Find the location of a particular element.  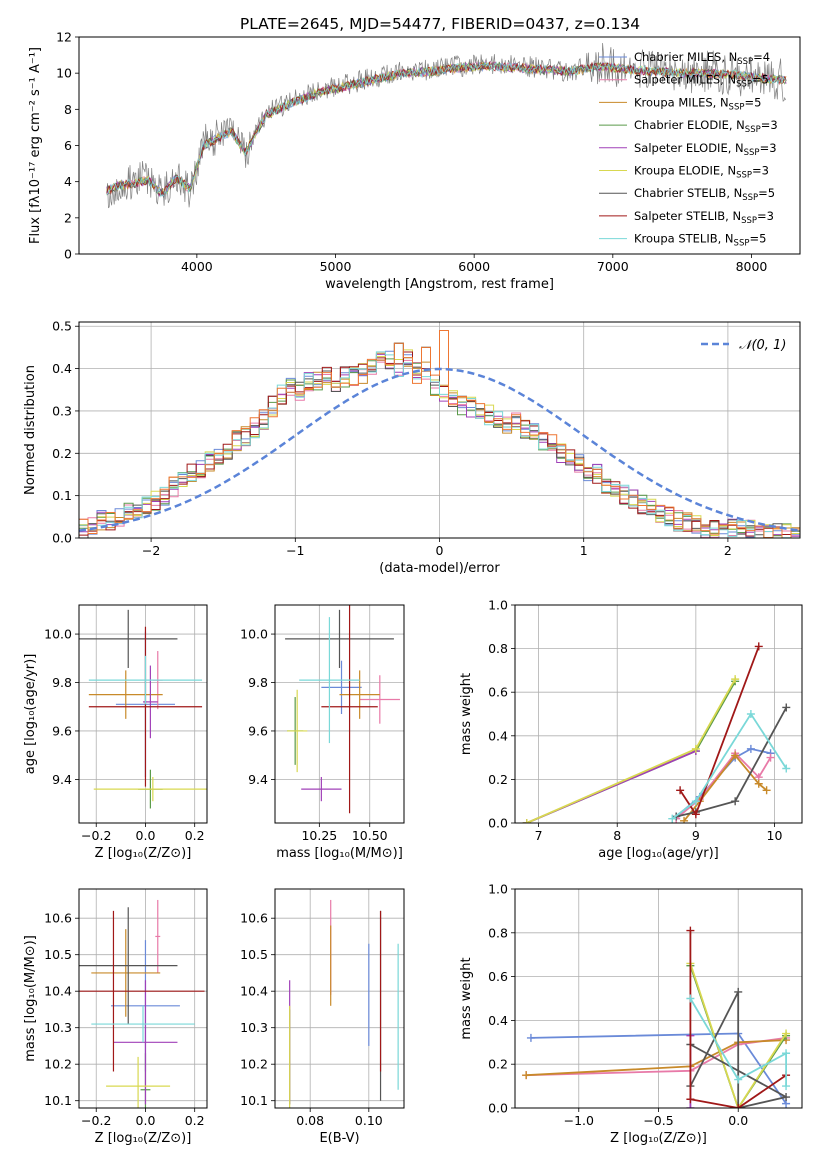

legend-label-0: Chabrier MILES, NSSP=4 is located at coordinates (702, 58).